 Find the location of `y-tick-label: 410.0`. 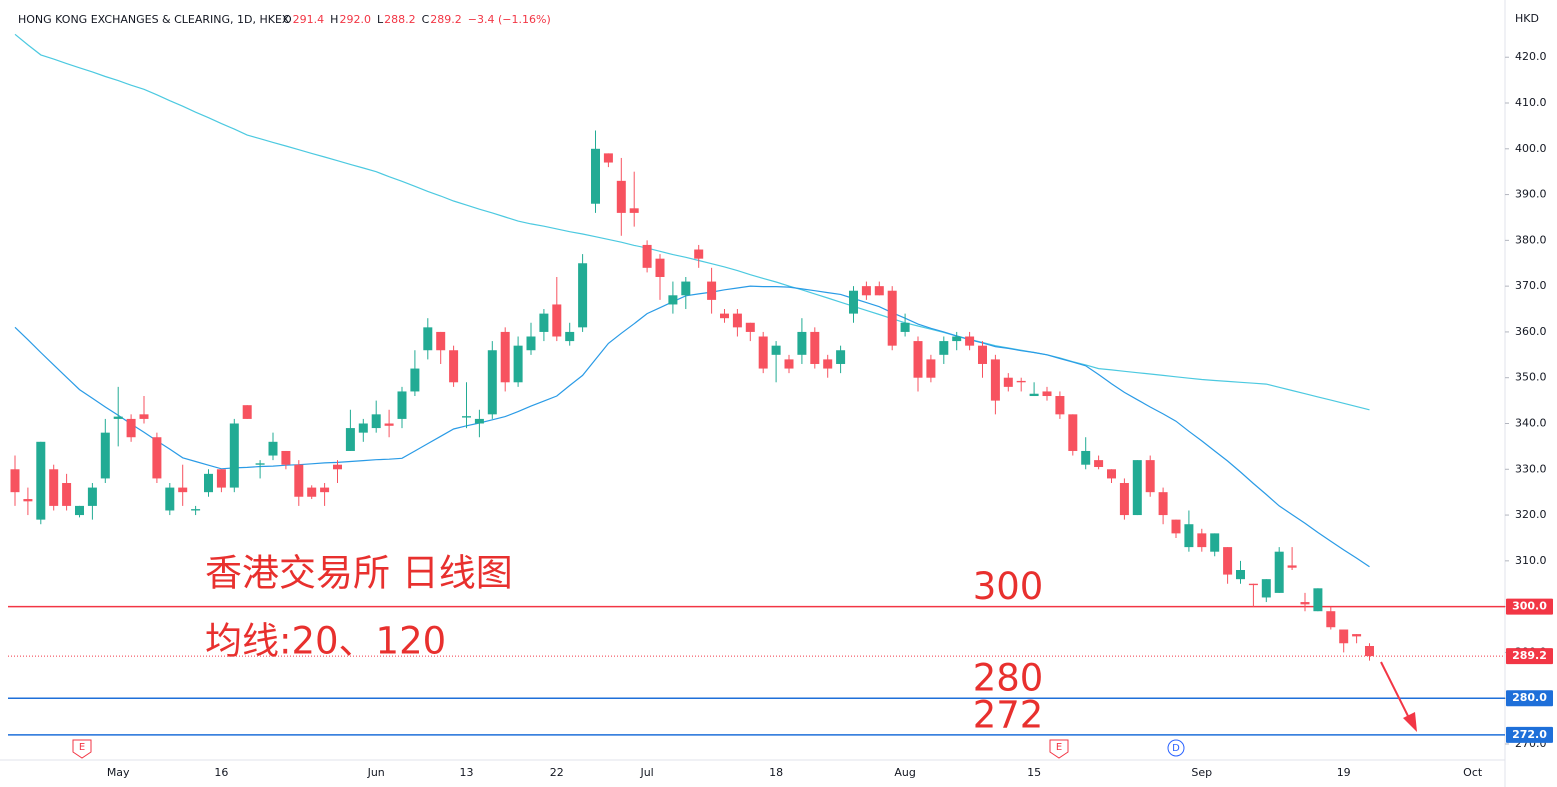

y-tick-label: 410.0 is located at coordinates (1531, 102).